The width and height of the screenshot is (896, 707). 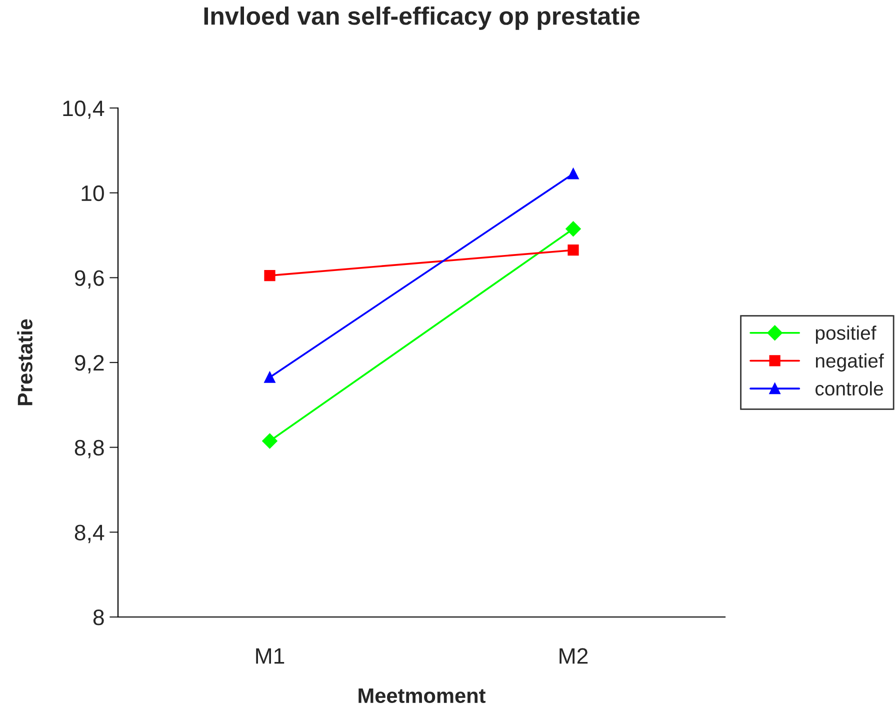 I want to click on y-axis-title: Prestatie, so click(x=24, y=362).